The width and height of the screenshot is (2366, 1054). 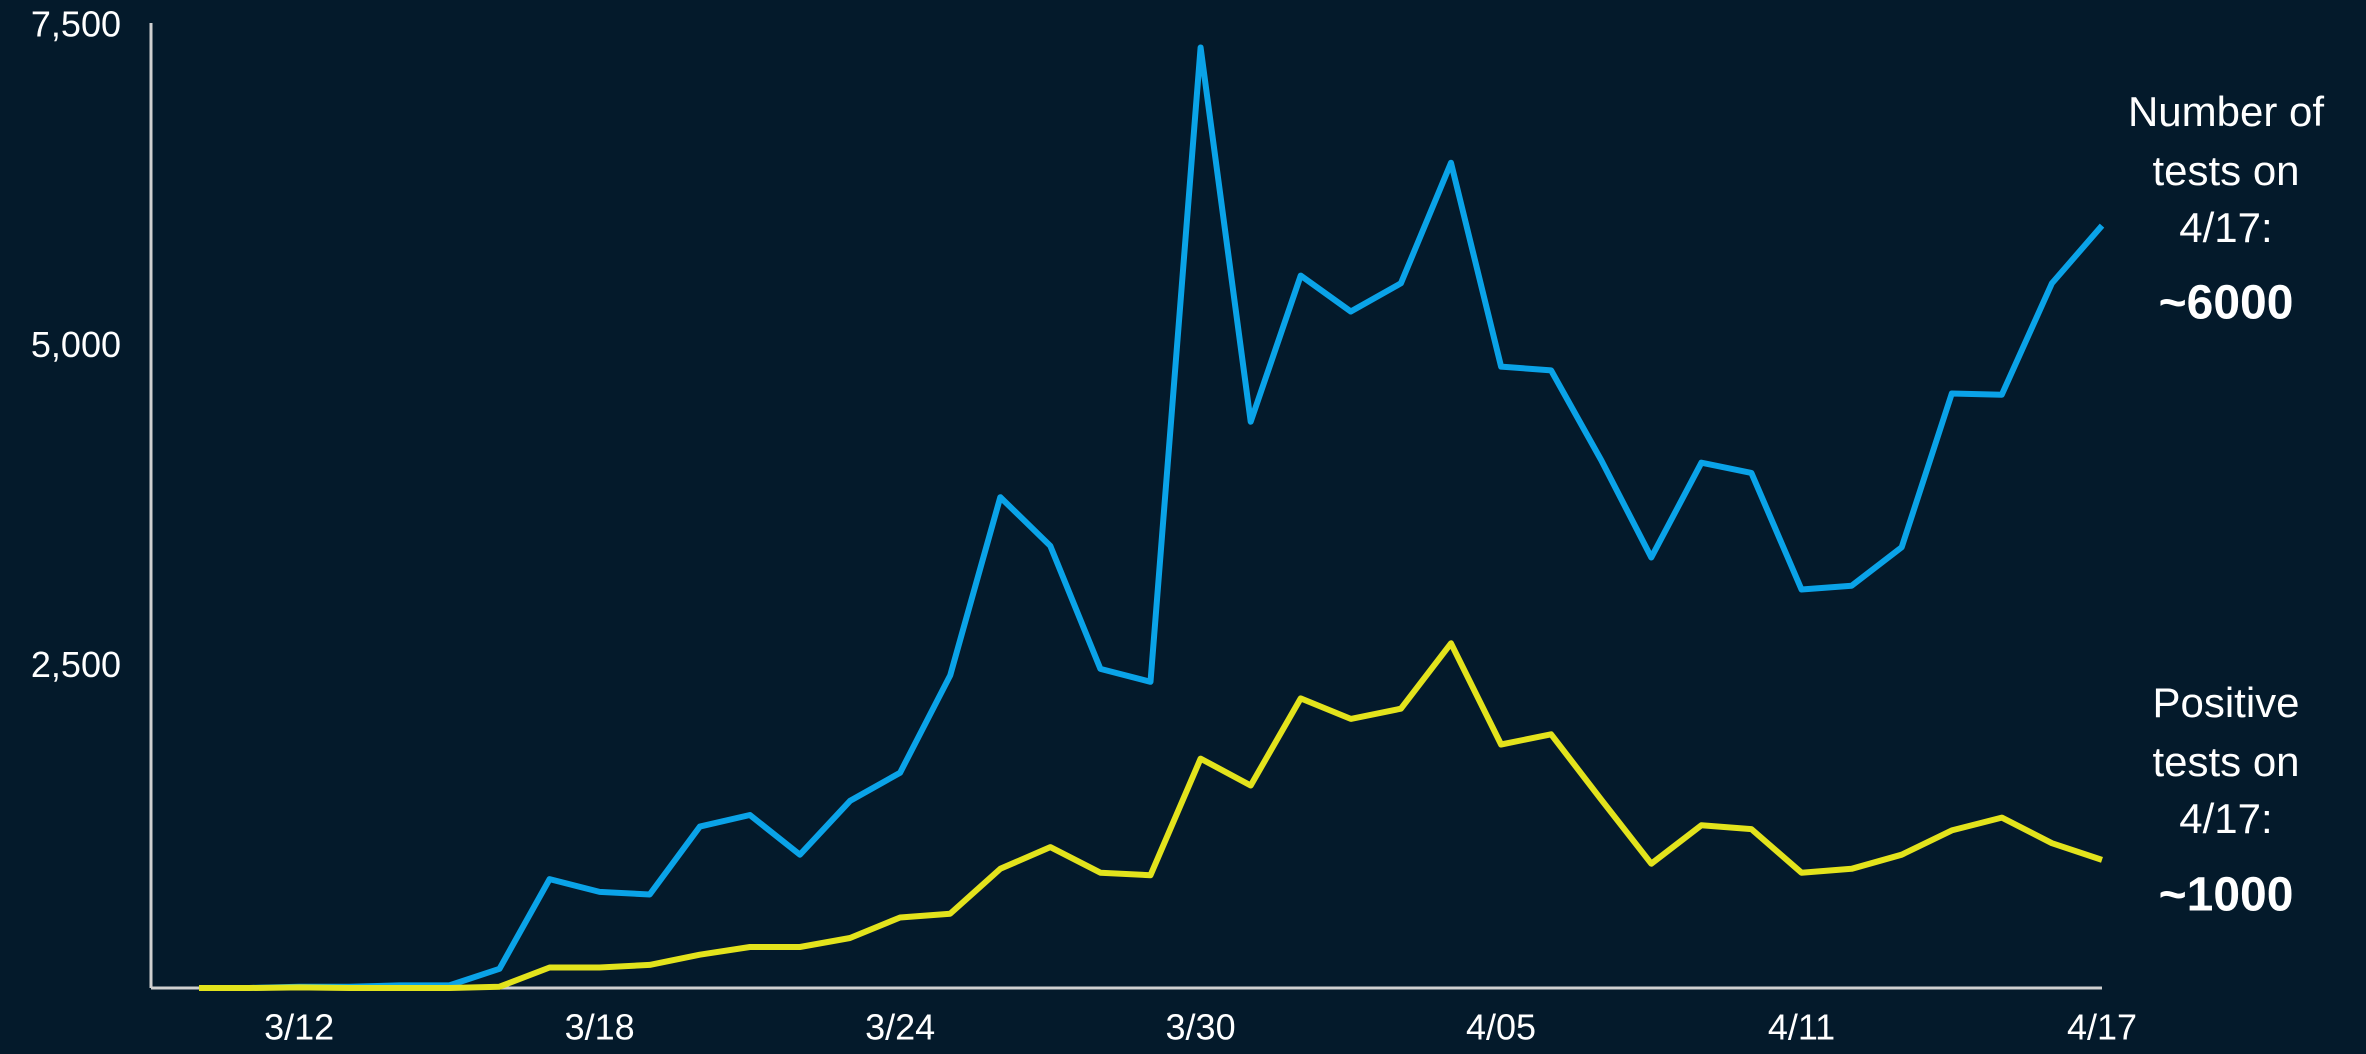 I want to click on annotation-text: Number of, so click(x=2226, y=111).